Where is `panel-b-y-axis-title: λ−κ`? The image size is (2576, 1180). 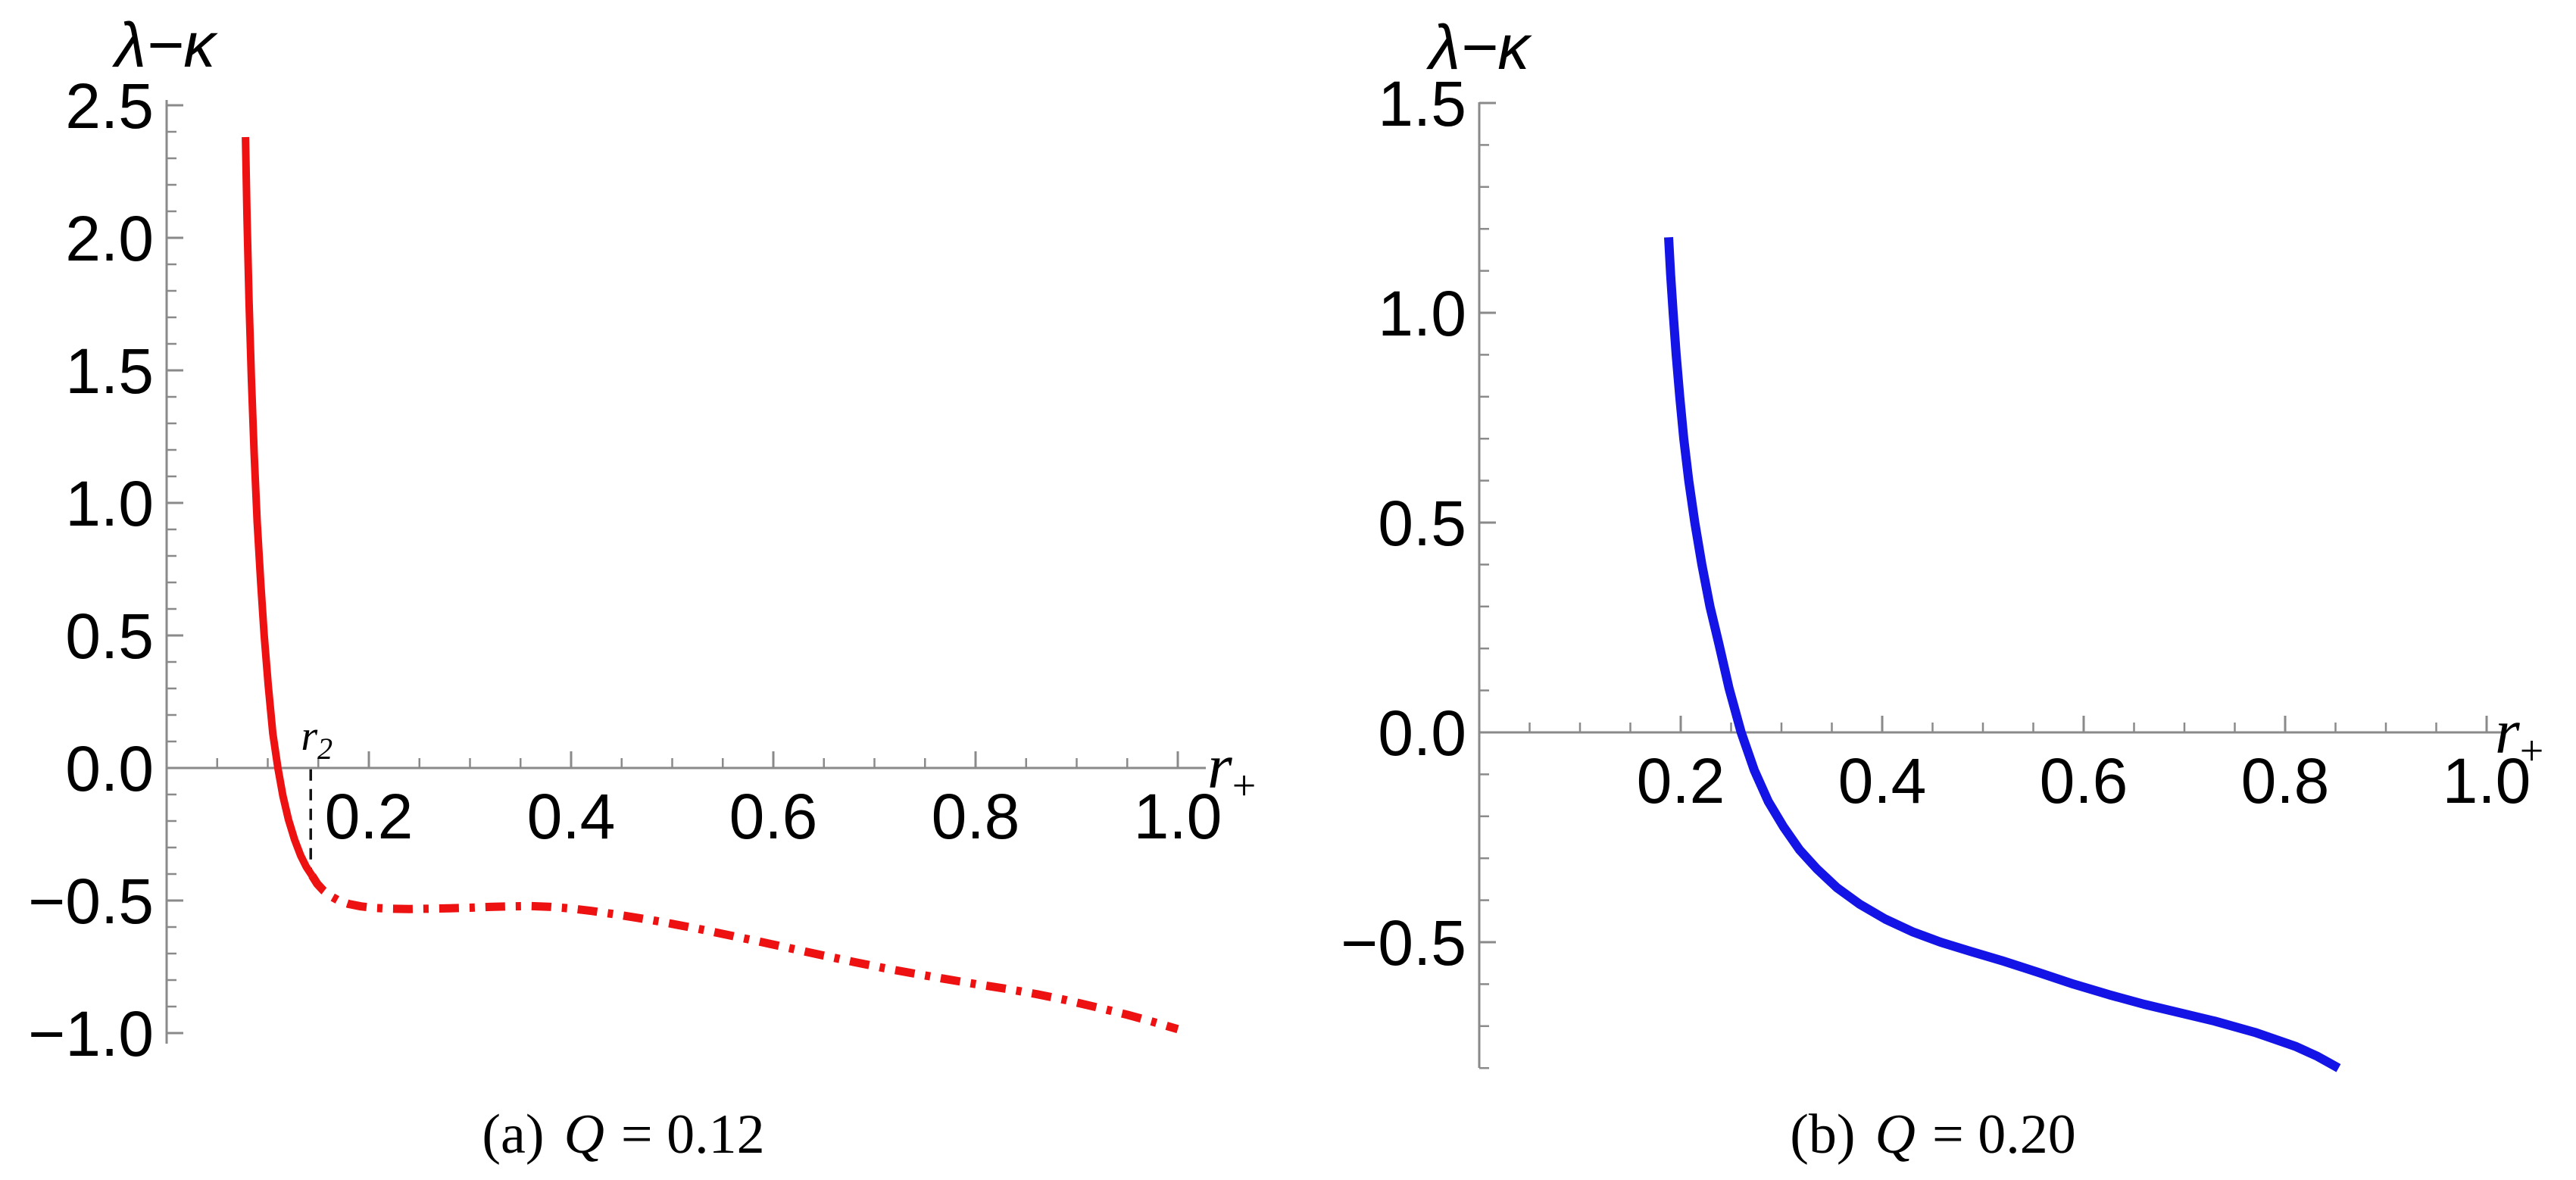 panel-b-y-axis-title: λ−κ is located at coordinates (1479, 47).